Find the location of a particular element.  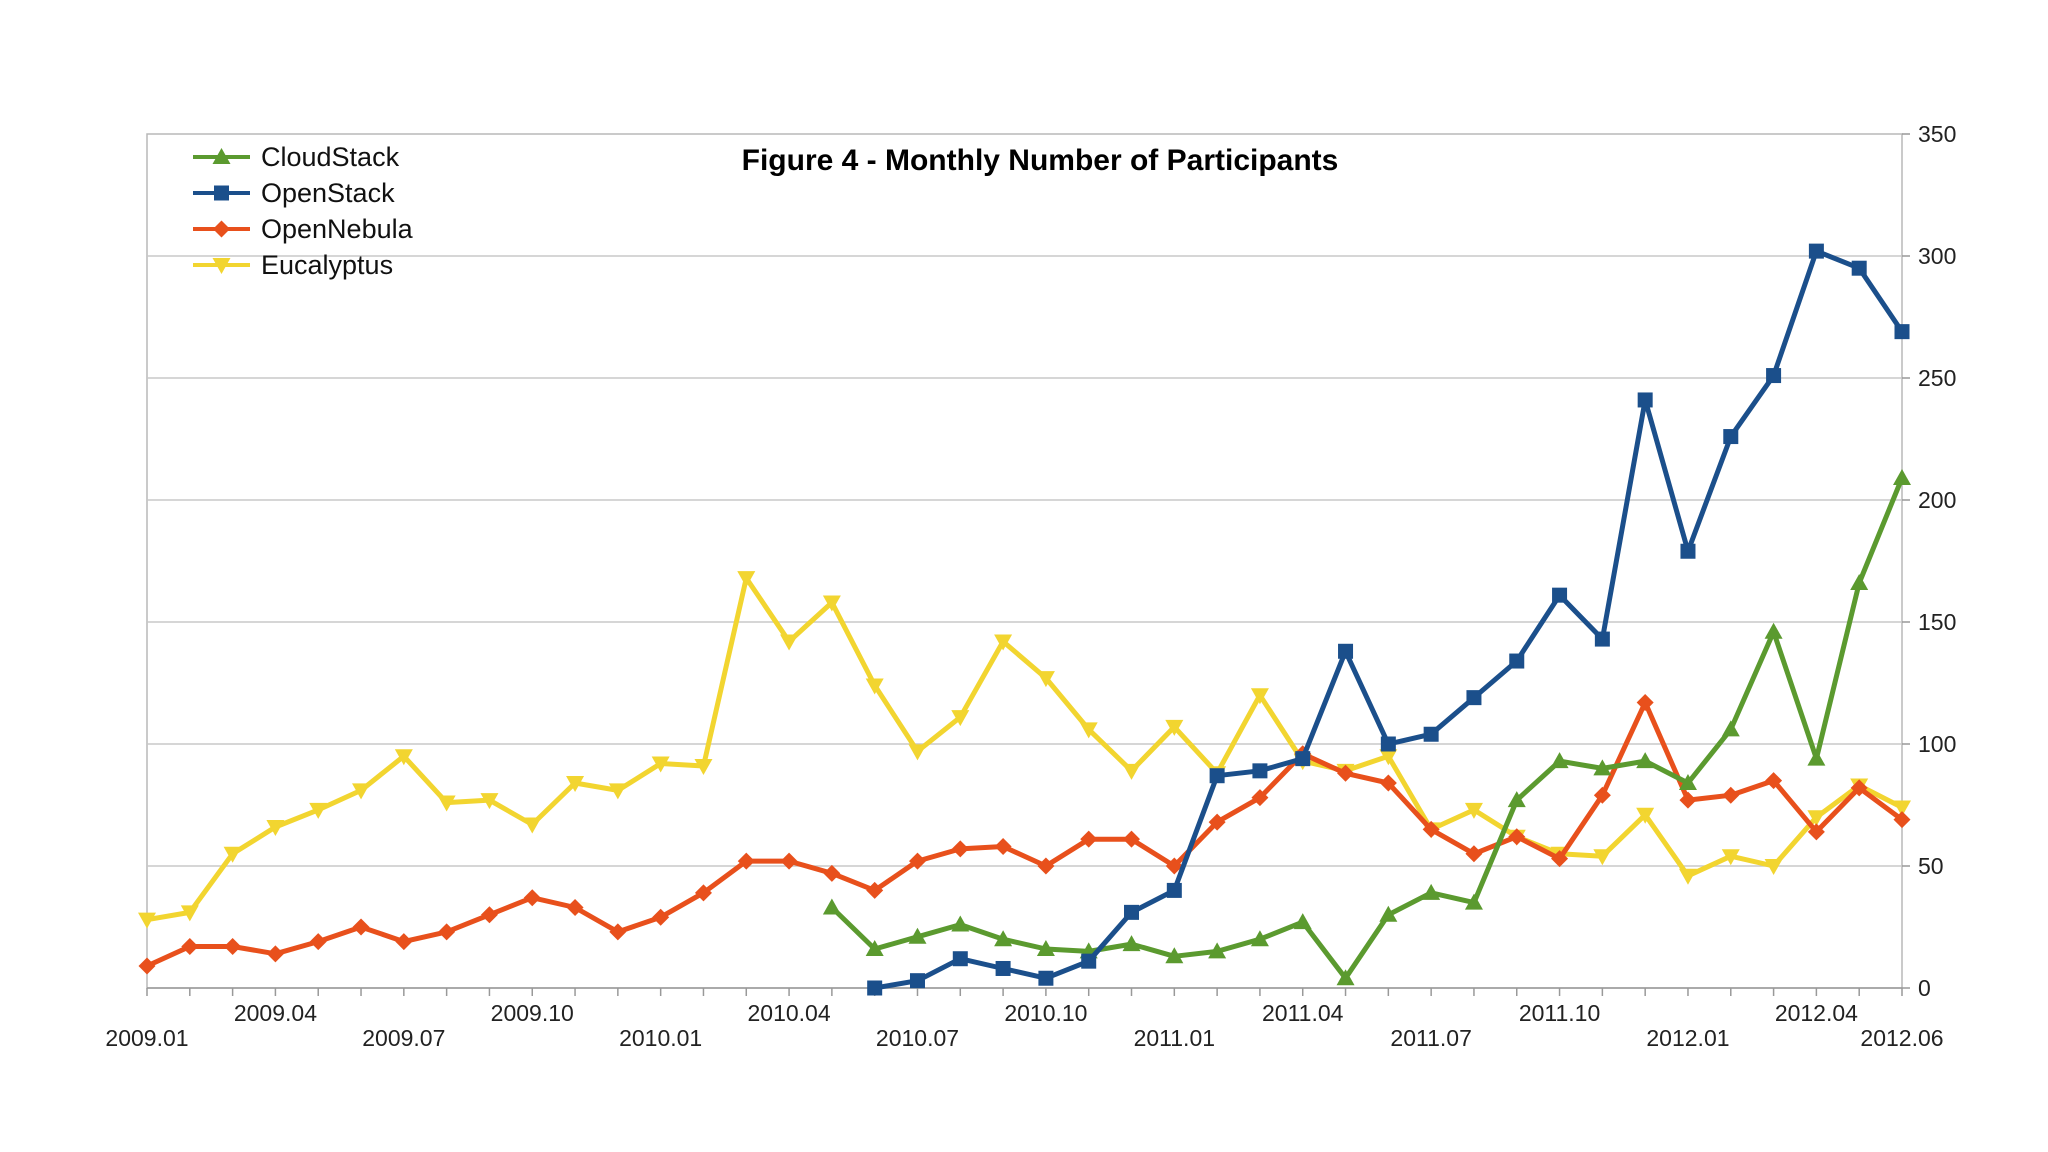

x-tick-label: 2012.04 is located at coordinates (1816, 1013).